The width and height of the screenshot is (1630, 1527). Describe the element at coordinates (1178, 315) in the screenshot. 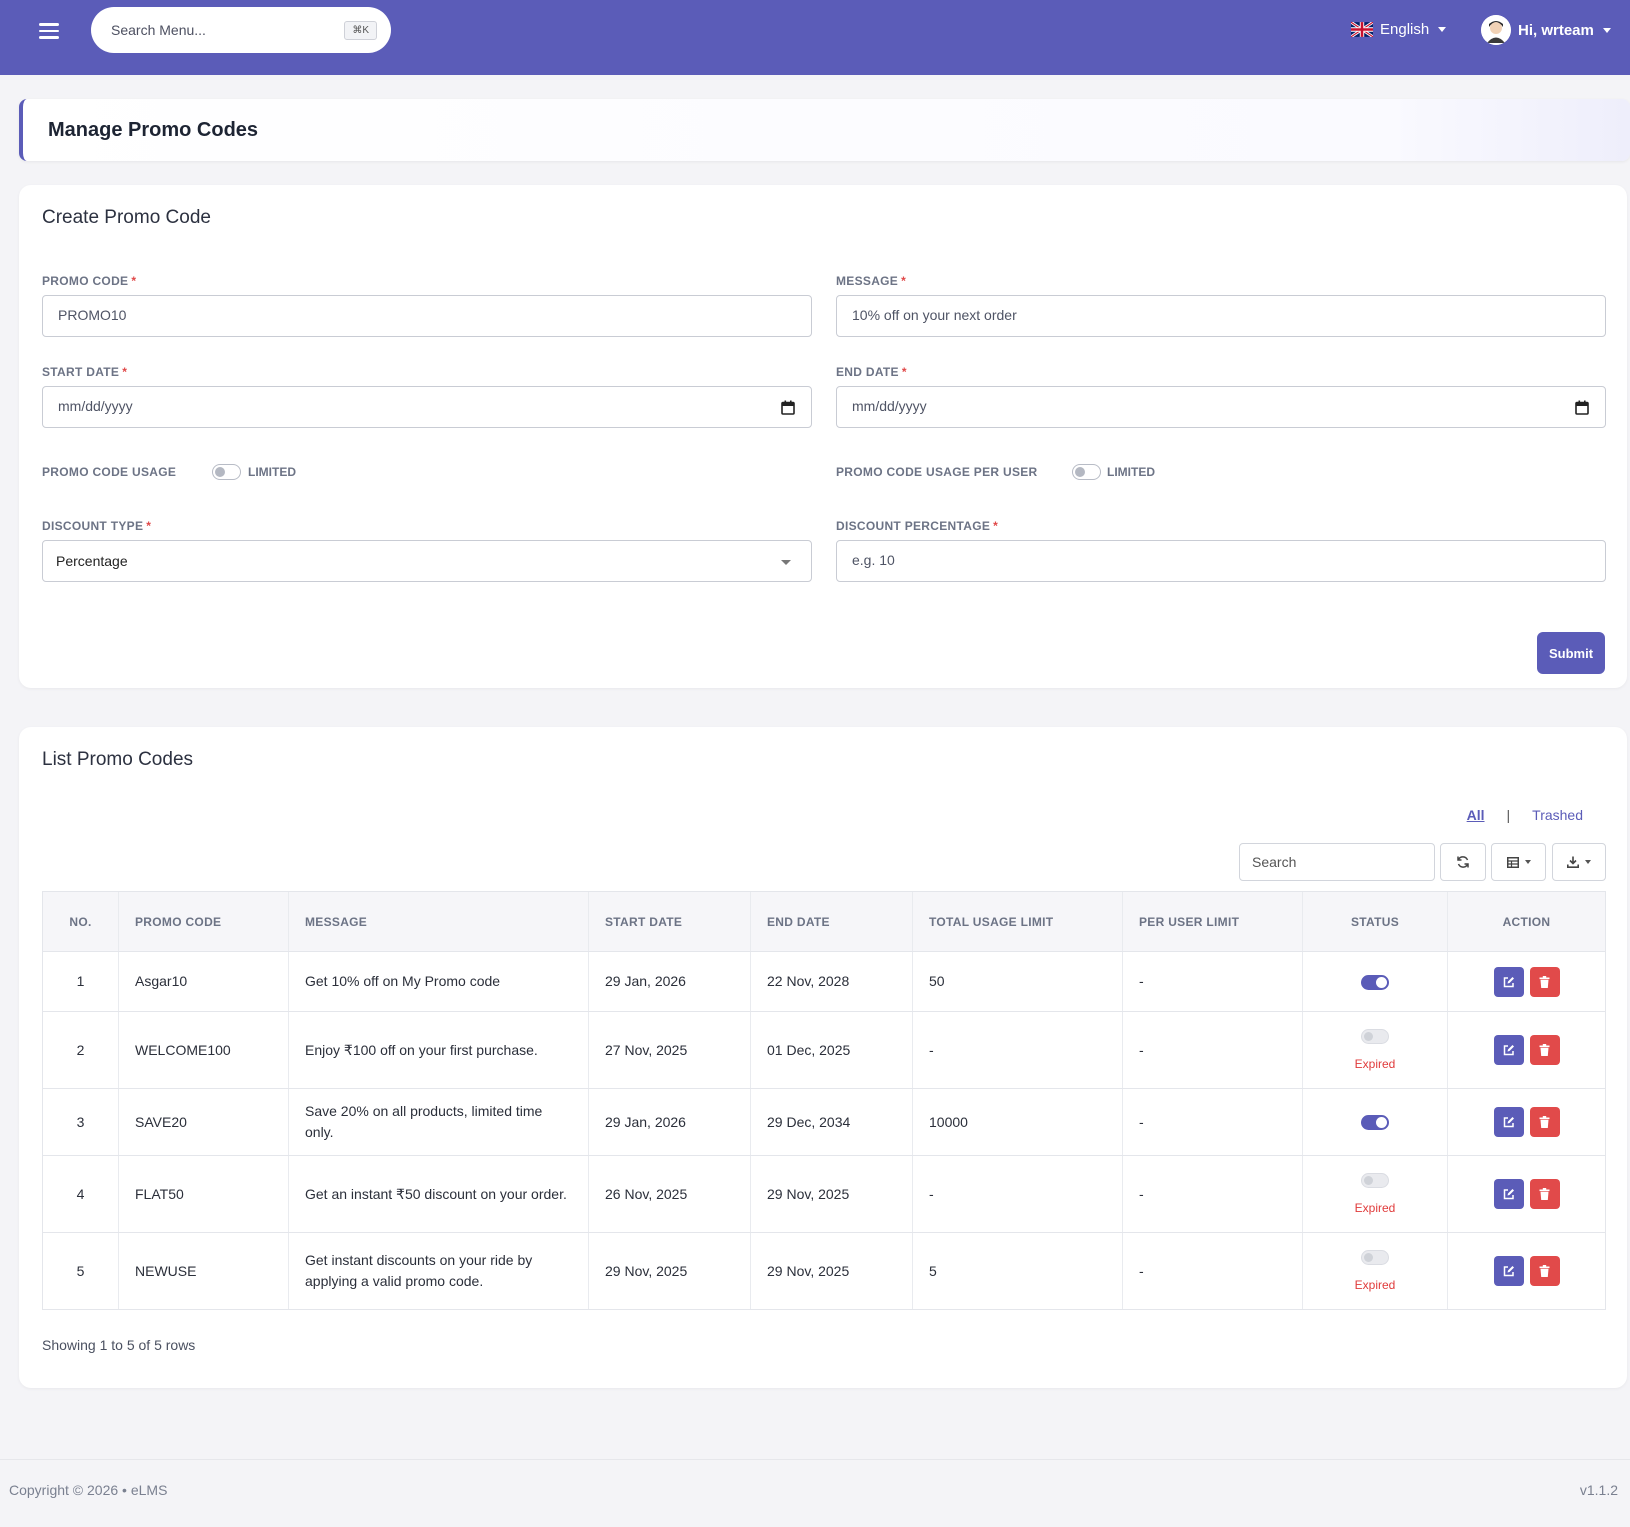

I see `message-input` at that location.